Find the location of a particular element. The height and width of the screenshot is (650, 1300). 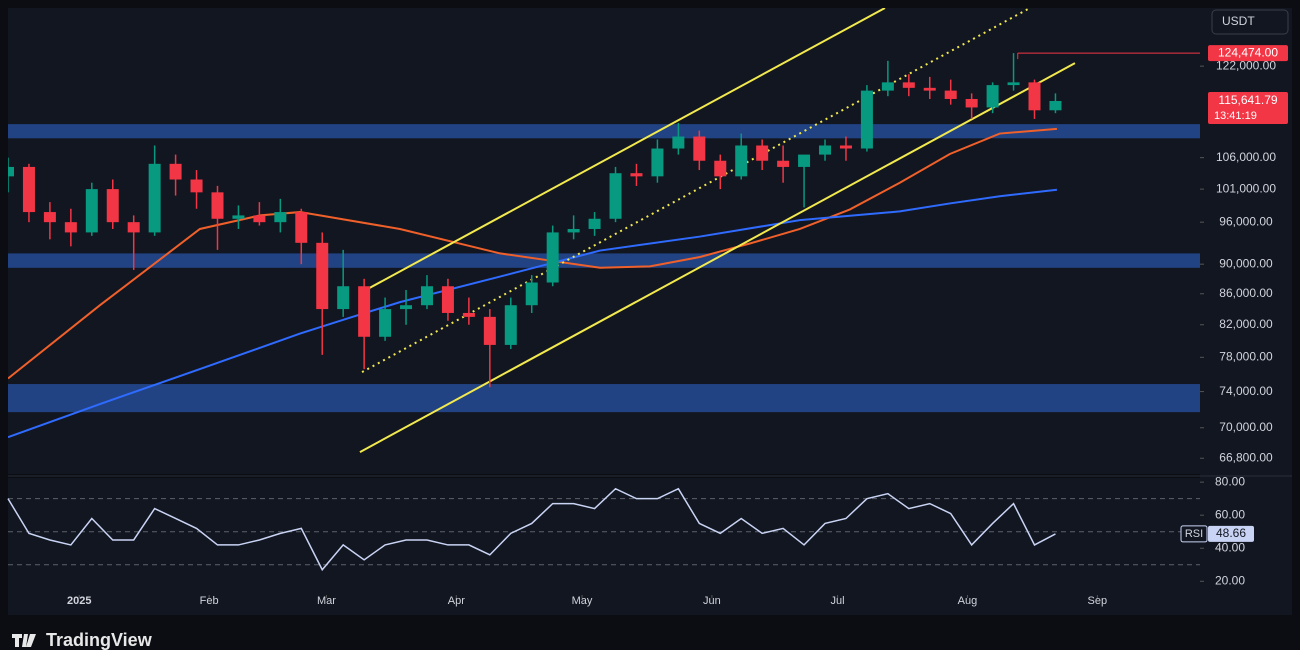

currency-box is located at coordinates (1250, 22).